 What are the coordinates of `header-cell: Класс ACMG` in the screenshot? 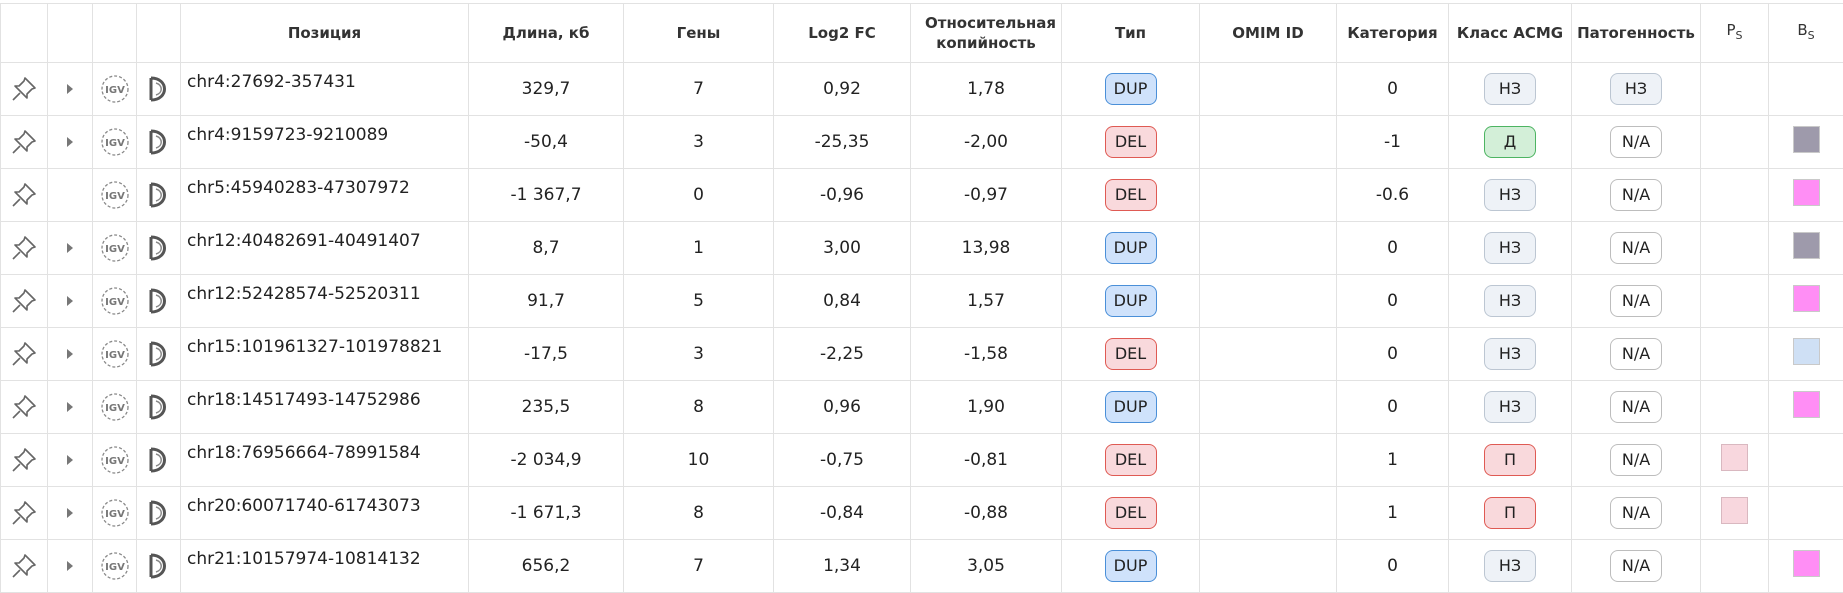 It's located at (1510, 33).